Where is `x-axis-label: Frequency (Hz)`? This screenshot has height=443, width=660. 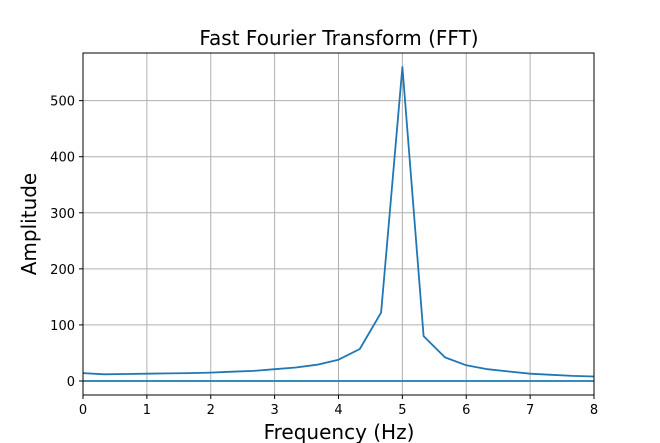
x-axis-label: Frequency (Hz) is located at coordinates (339, 431).